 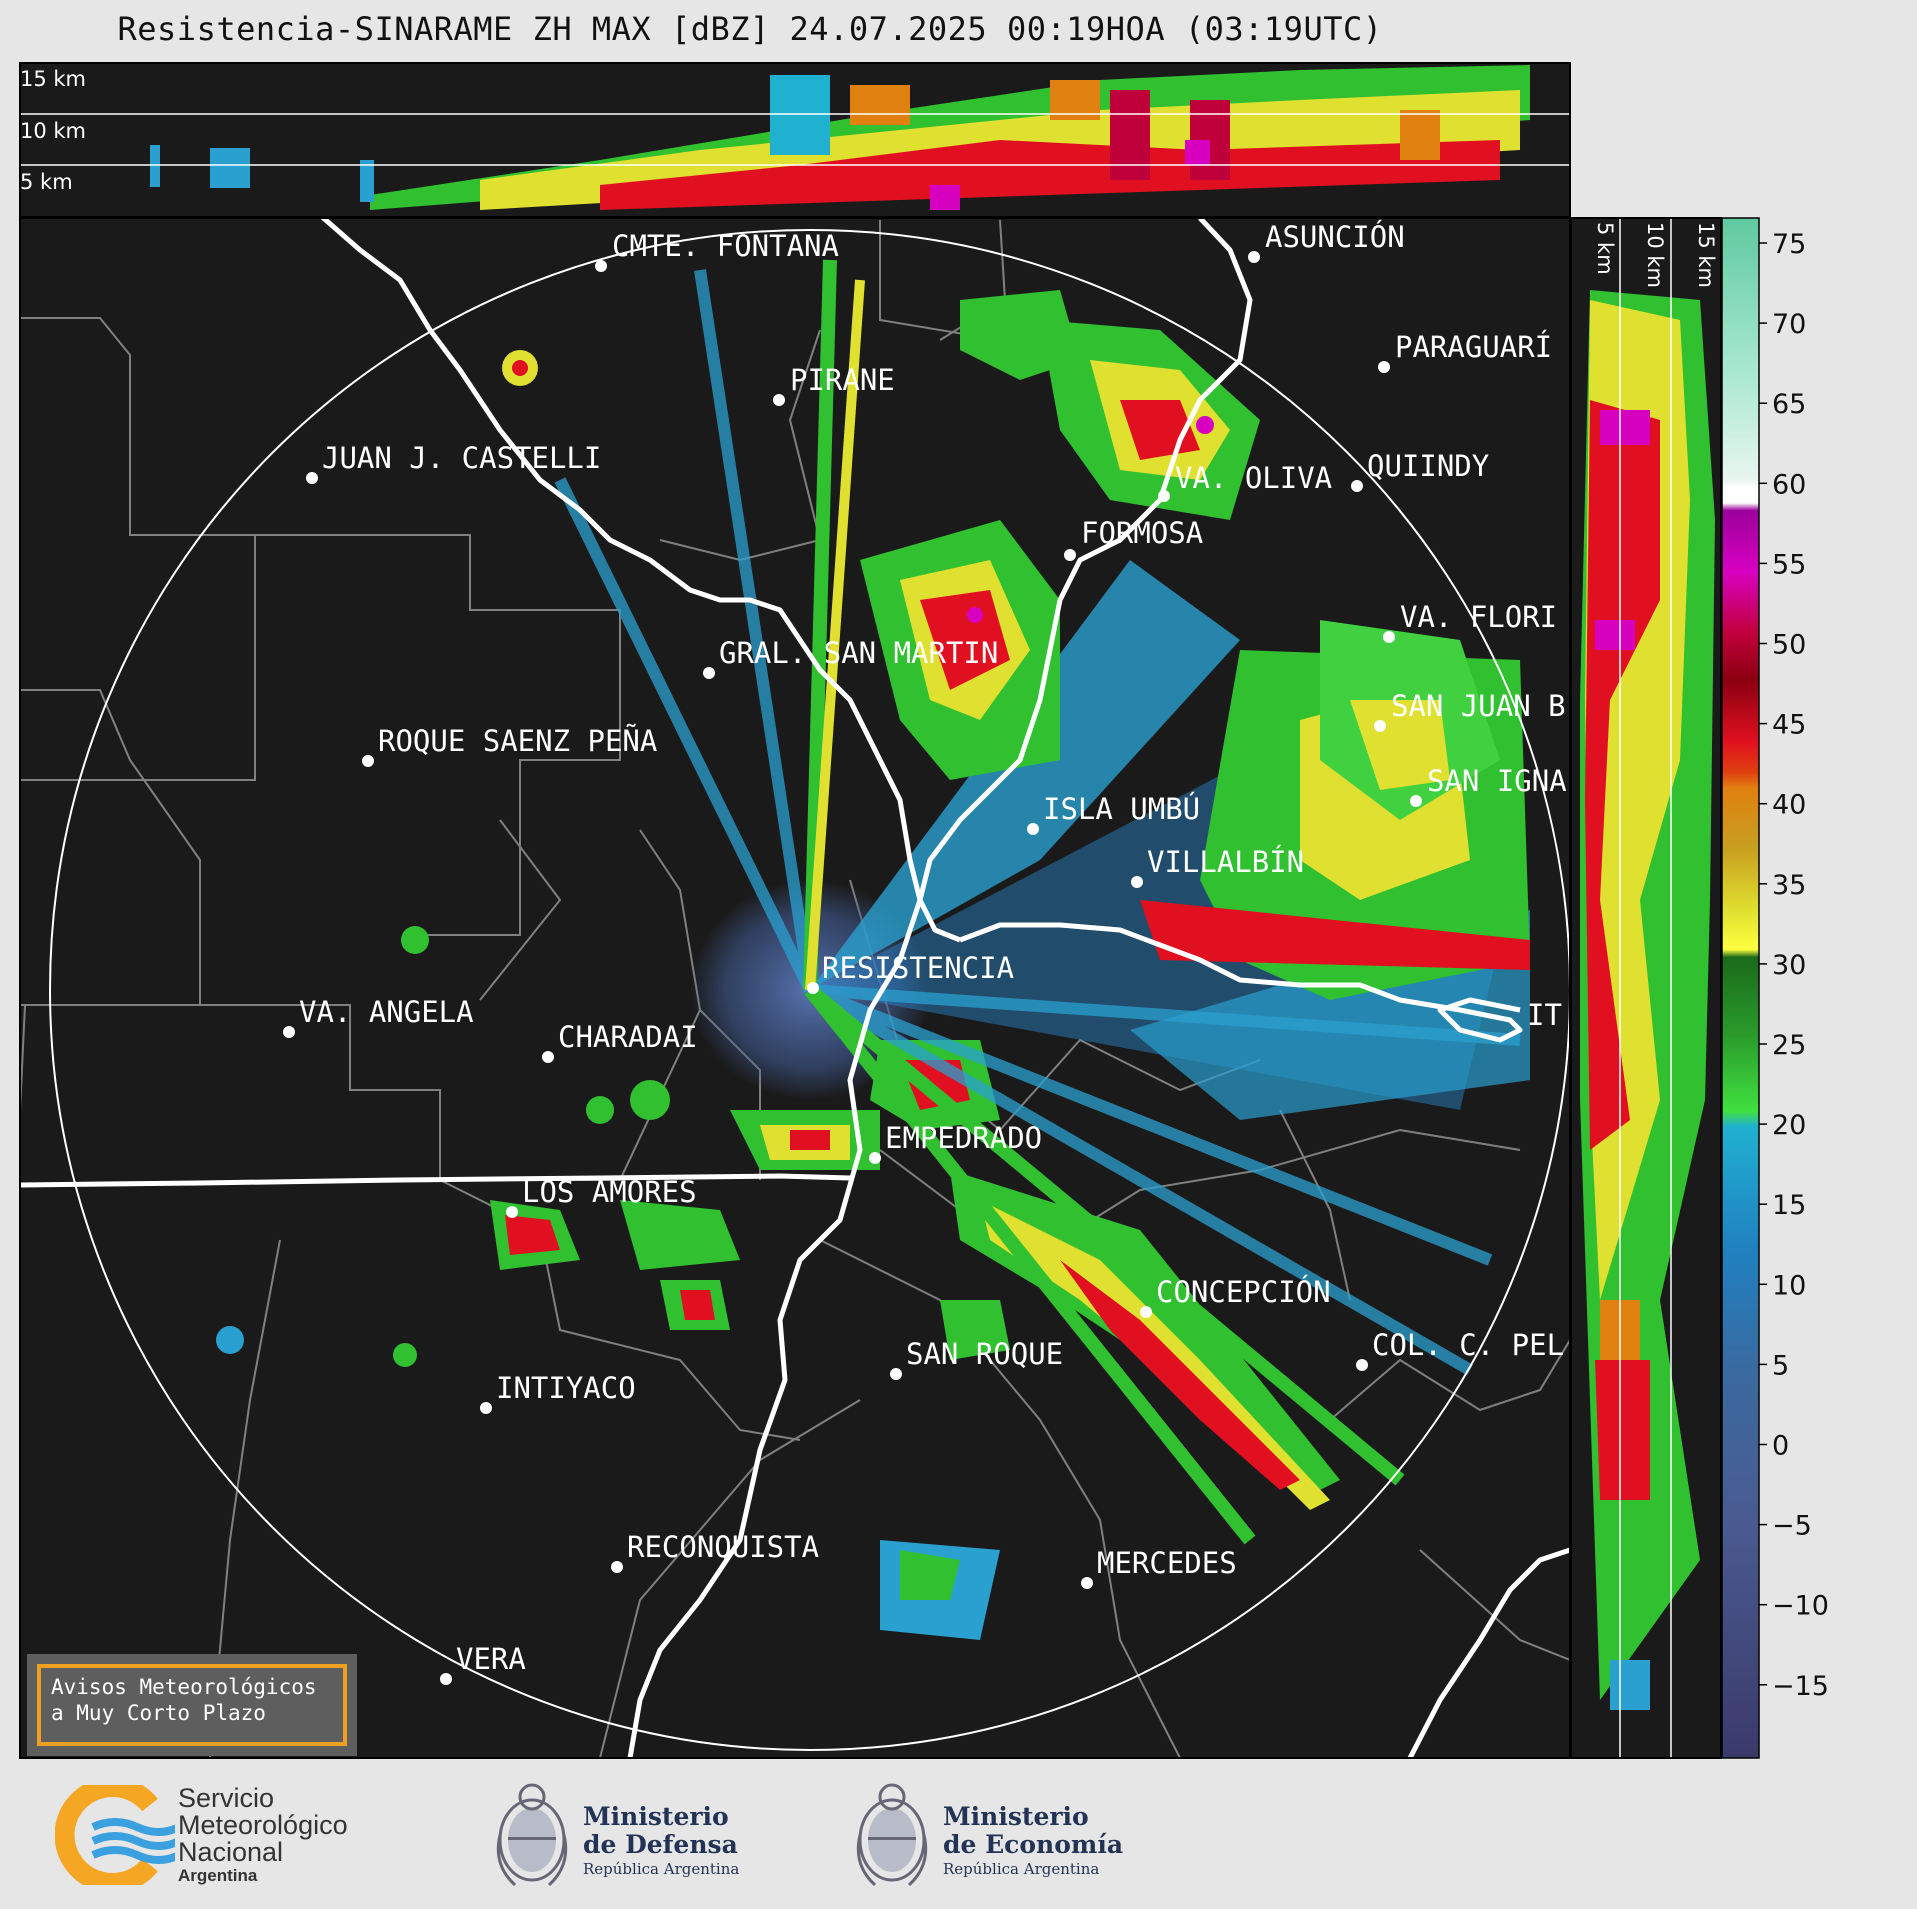 I want to click on svg-text: FORMOSA, so click(x=1142, y=533).